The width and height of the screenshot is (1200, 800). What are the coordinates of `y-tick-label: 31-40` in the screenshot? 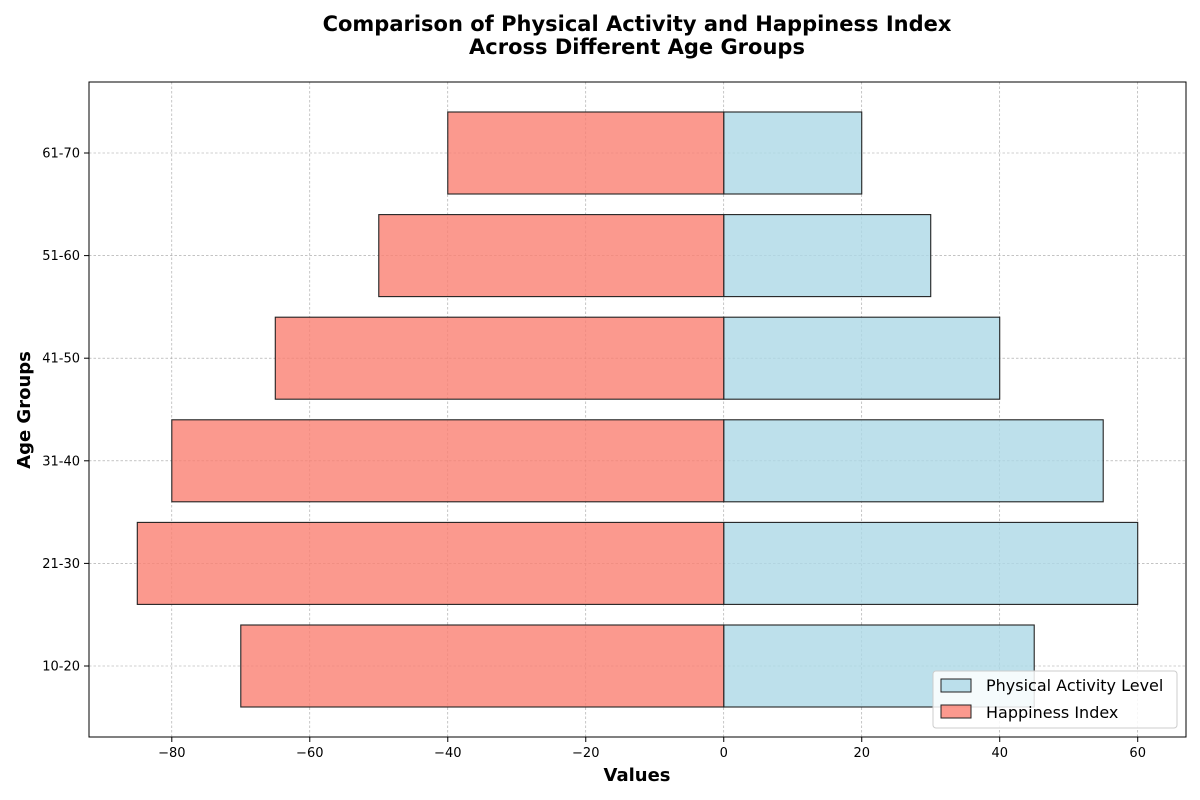 It's located at (61, 461).